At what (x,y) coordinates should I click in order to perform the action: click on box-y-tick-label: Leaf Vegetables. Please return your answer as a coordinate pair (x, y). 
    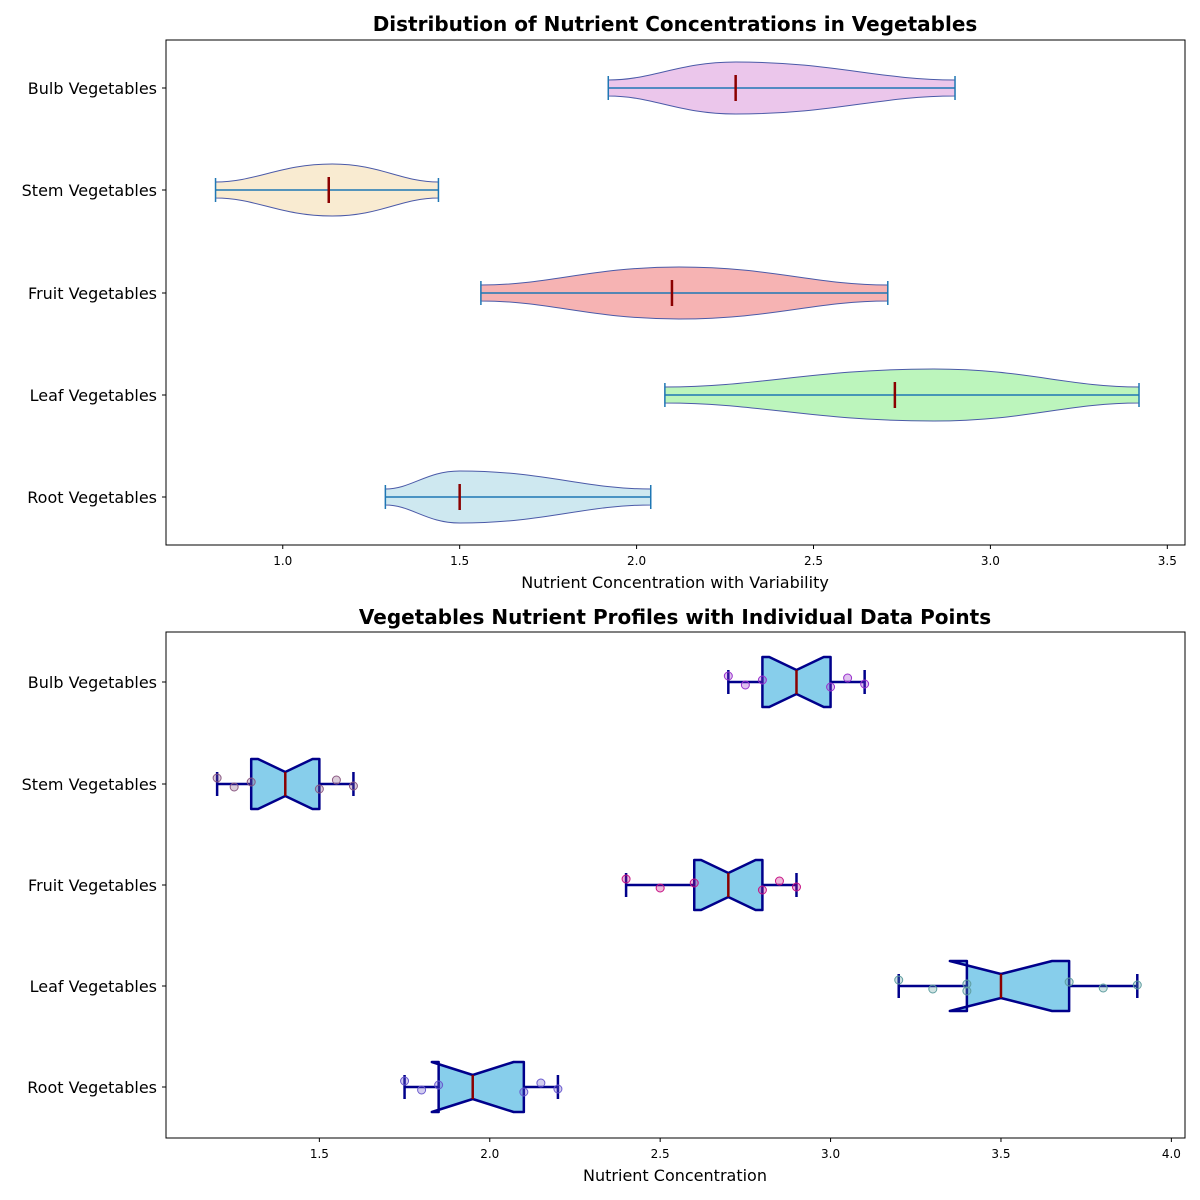
    Looking at the image, I should click on (93, 986).